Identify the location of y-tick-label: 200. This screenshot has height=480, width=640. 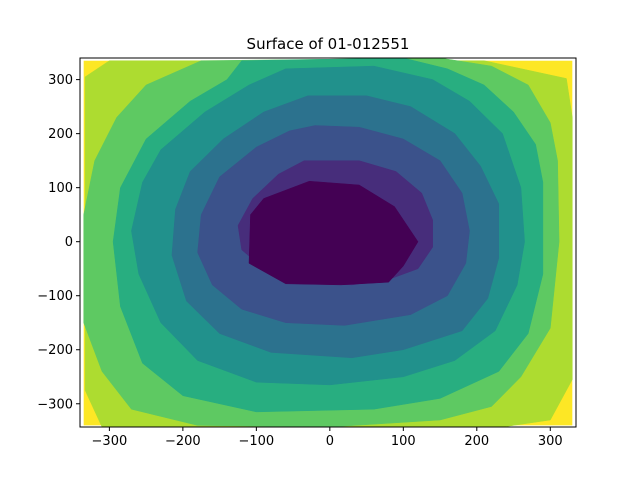
(60, 134).